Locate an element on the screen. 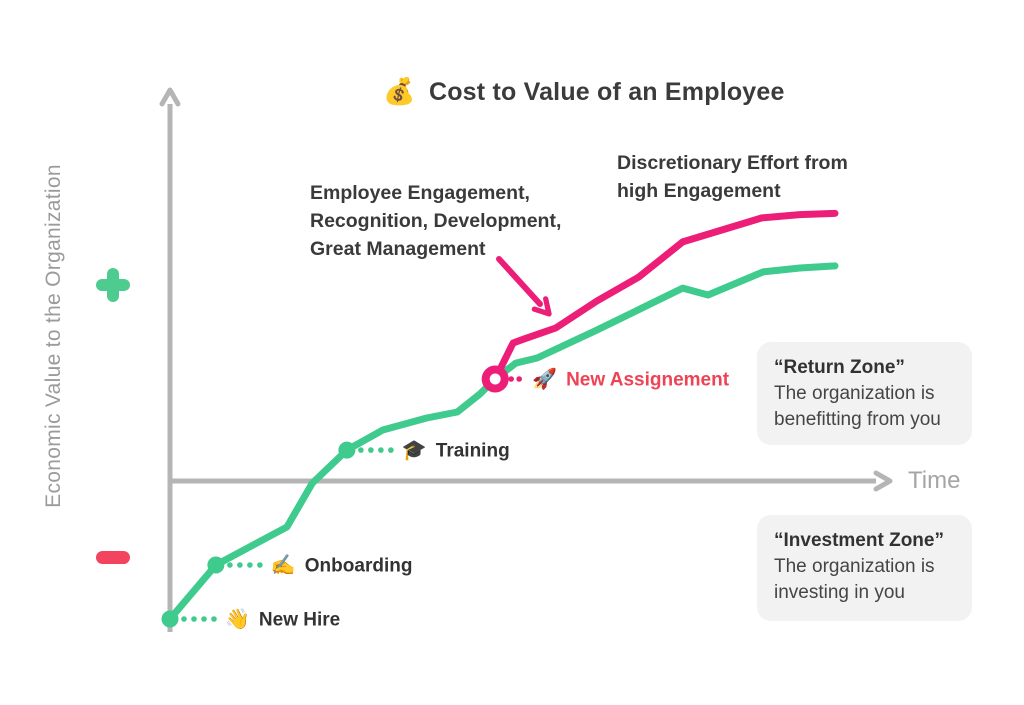  milestone-label-onboarding: ✍ Onboarding is located at coordinates (342, 565).